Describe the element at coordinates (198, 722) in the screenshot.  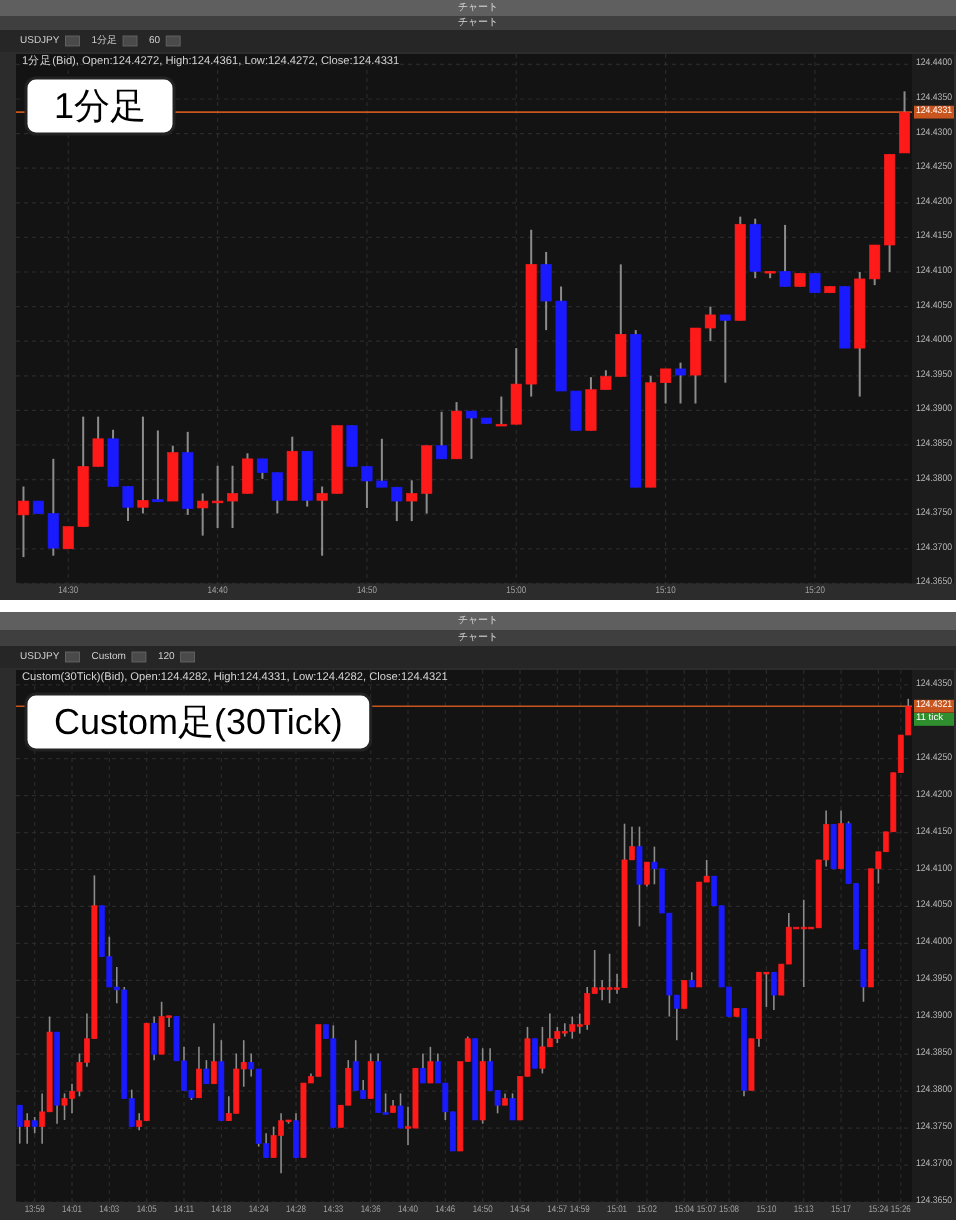
I see `text: Custom足(30Tick)` at that location.